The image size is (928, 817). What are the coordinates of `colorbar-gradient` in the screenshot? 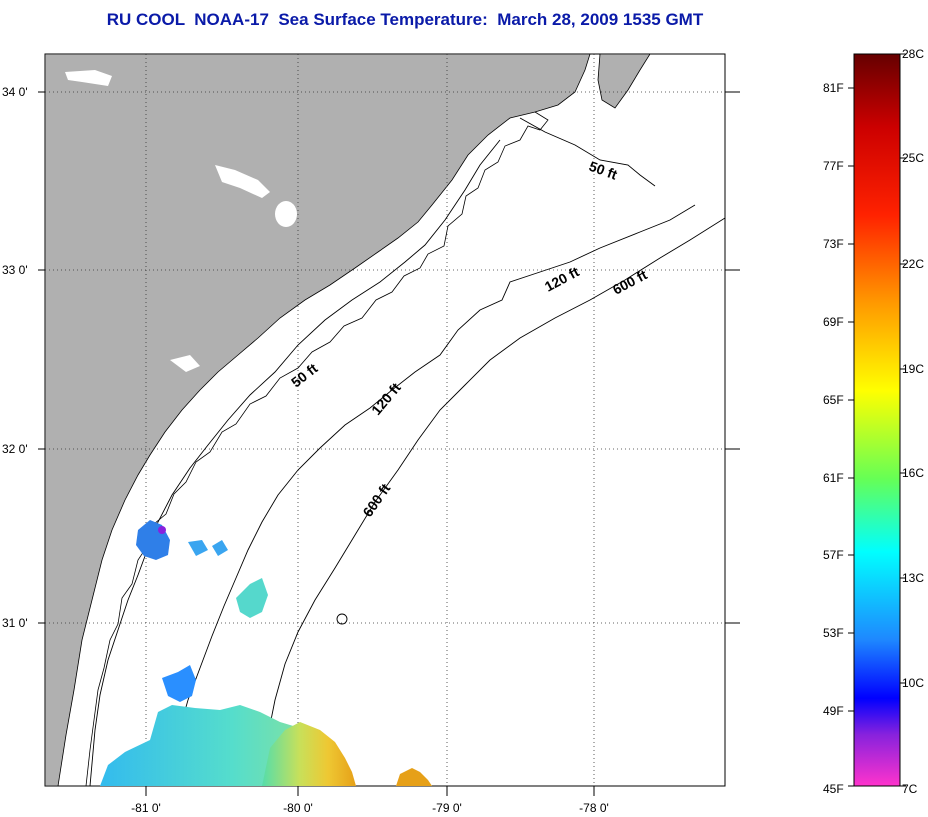 It's located at (877, 420).